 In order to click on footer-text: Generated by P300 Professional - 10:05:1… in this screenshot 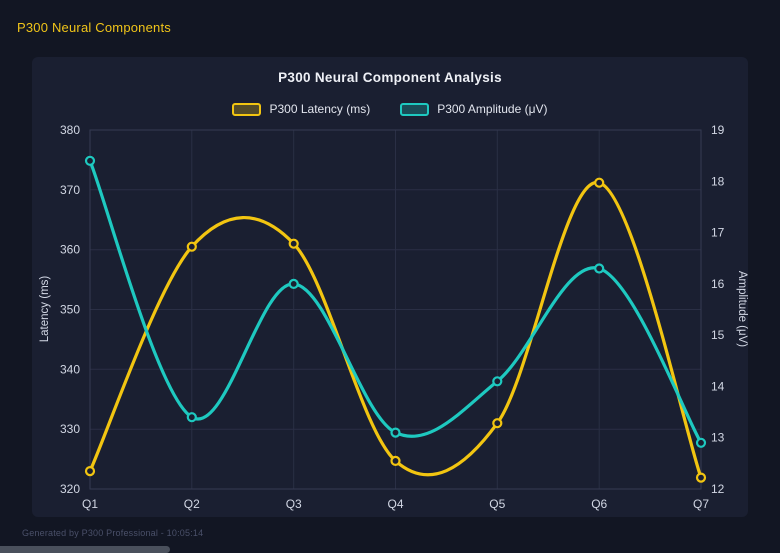, I will do `click(113, 533)`.